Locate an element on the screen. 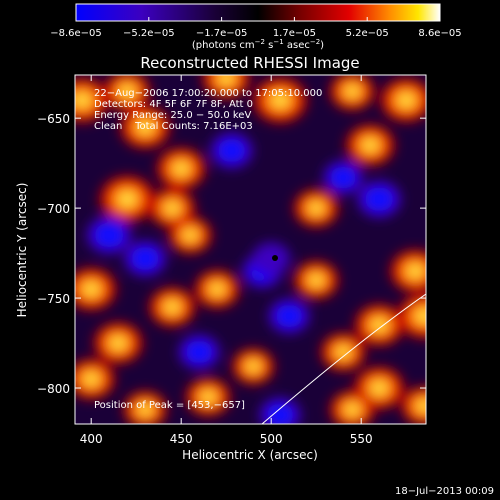 This screenshot has width=500, height=500. colorbar is located at coordinates (258, 12).